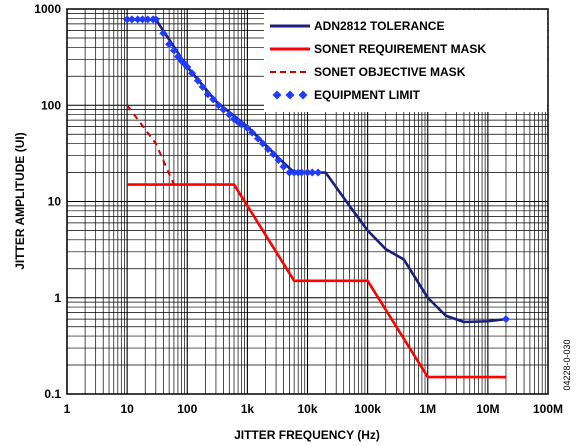  I want to click on x-tick-label: 100M, so click(548, 409).